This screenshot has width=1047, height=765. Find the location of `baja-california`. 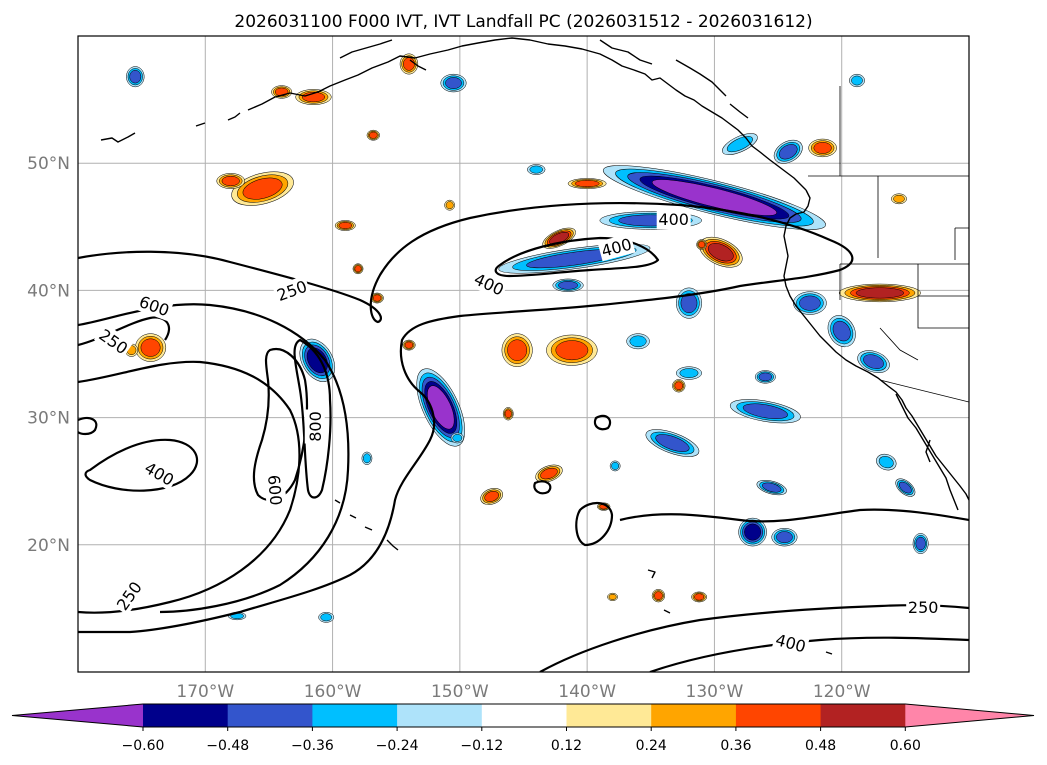

baja-california is located at coordinates (927, 452).